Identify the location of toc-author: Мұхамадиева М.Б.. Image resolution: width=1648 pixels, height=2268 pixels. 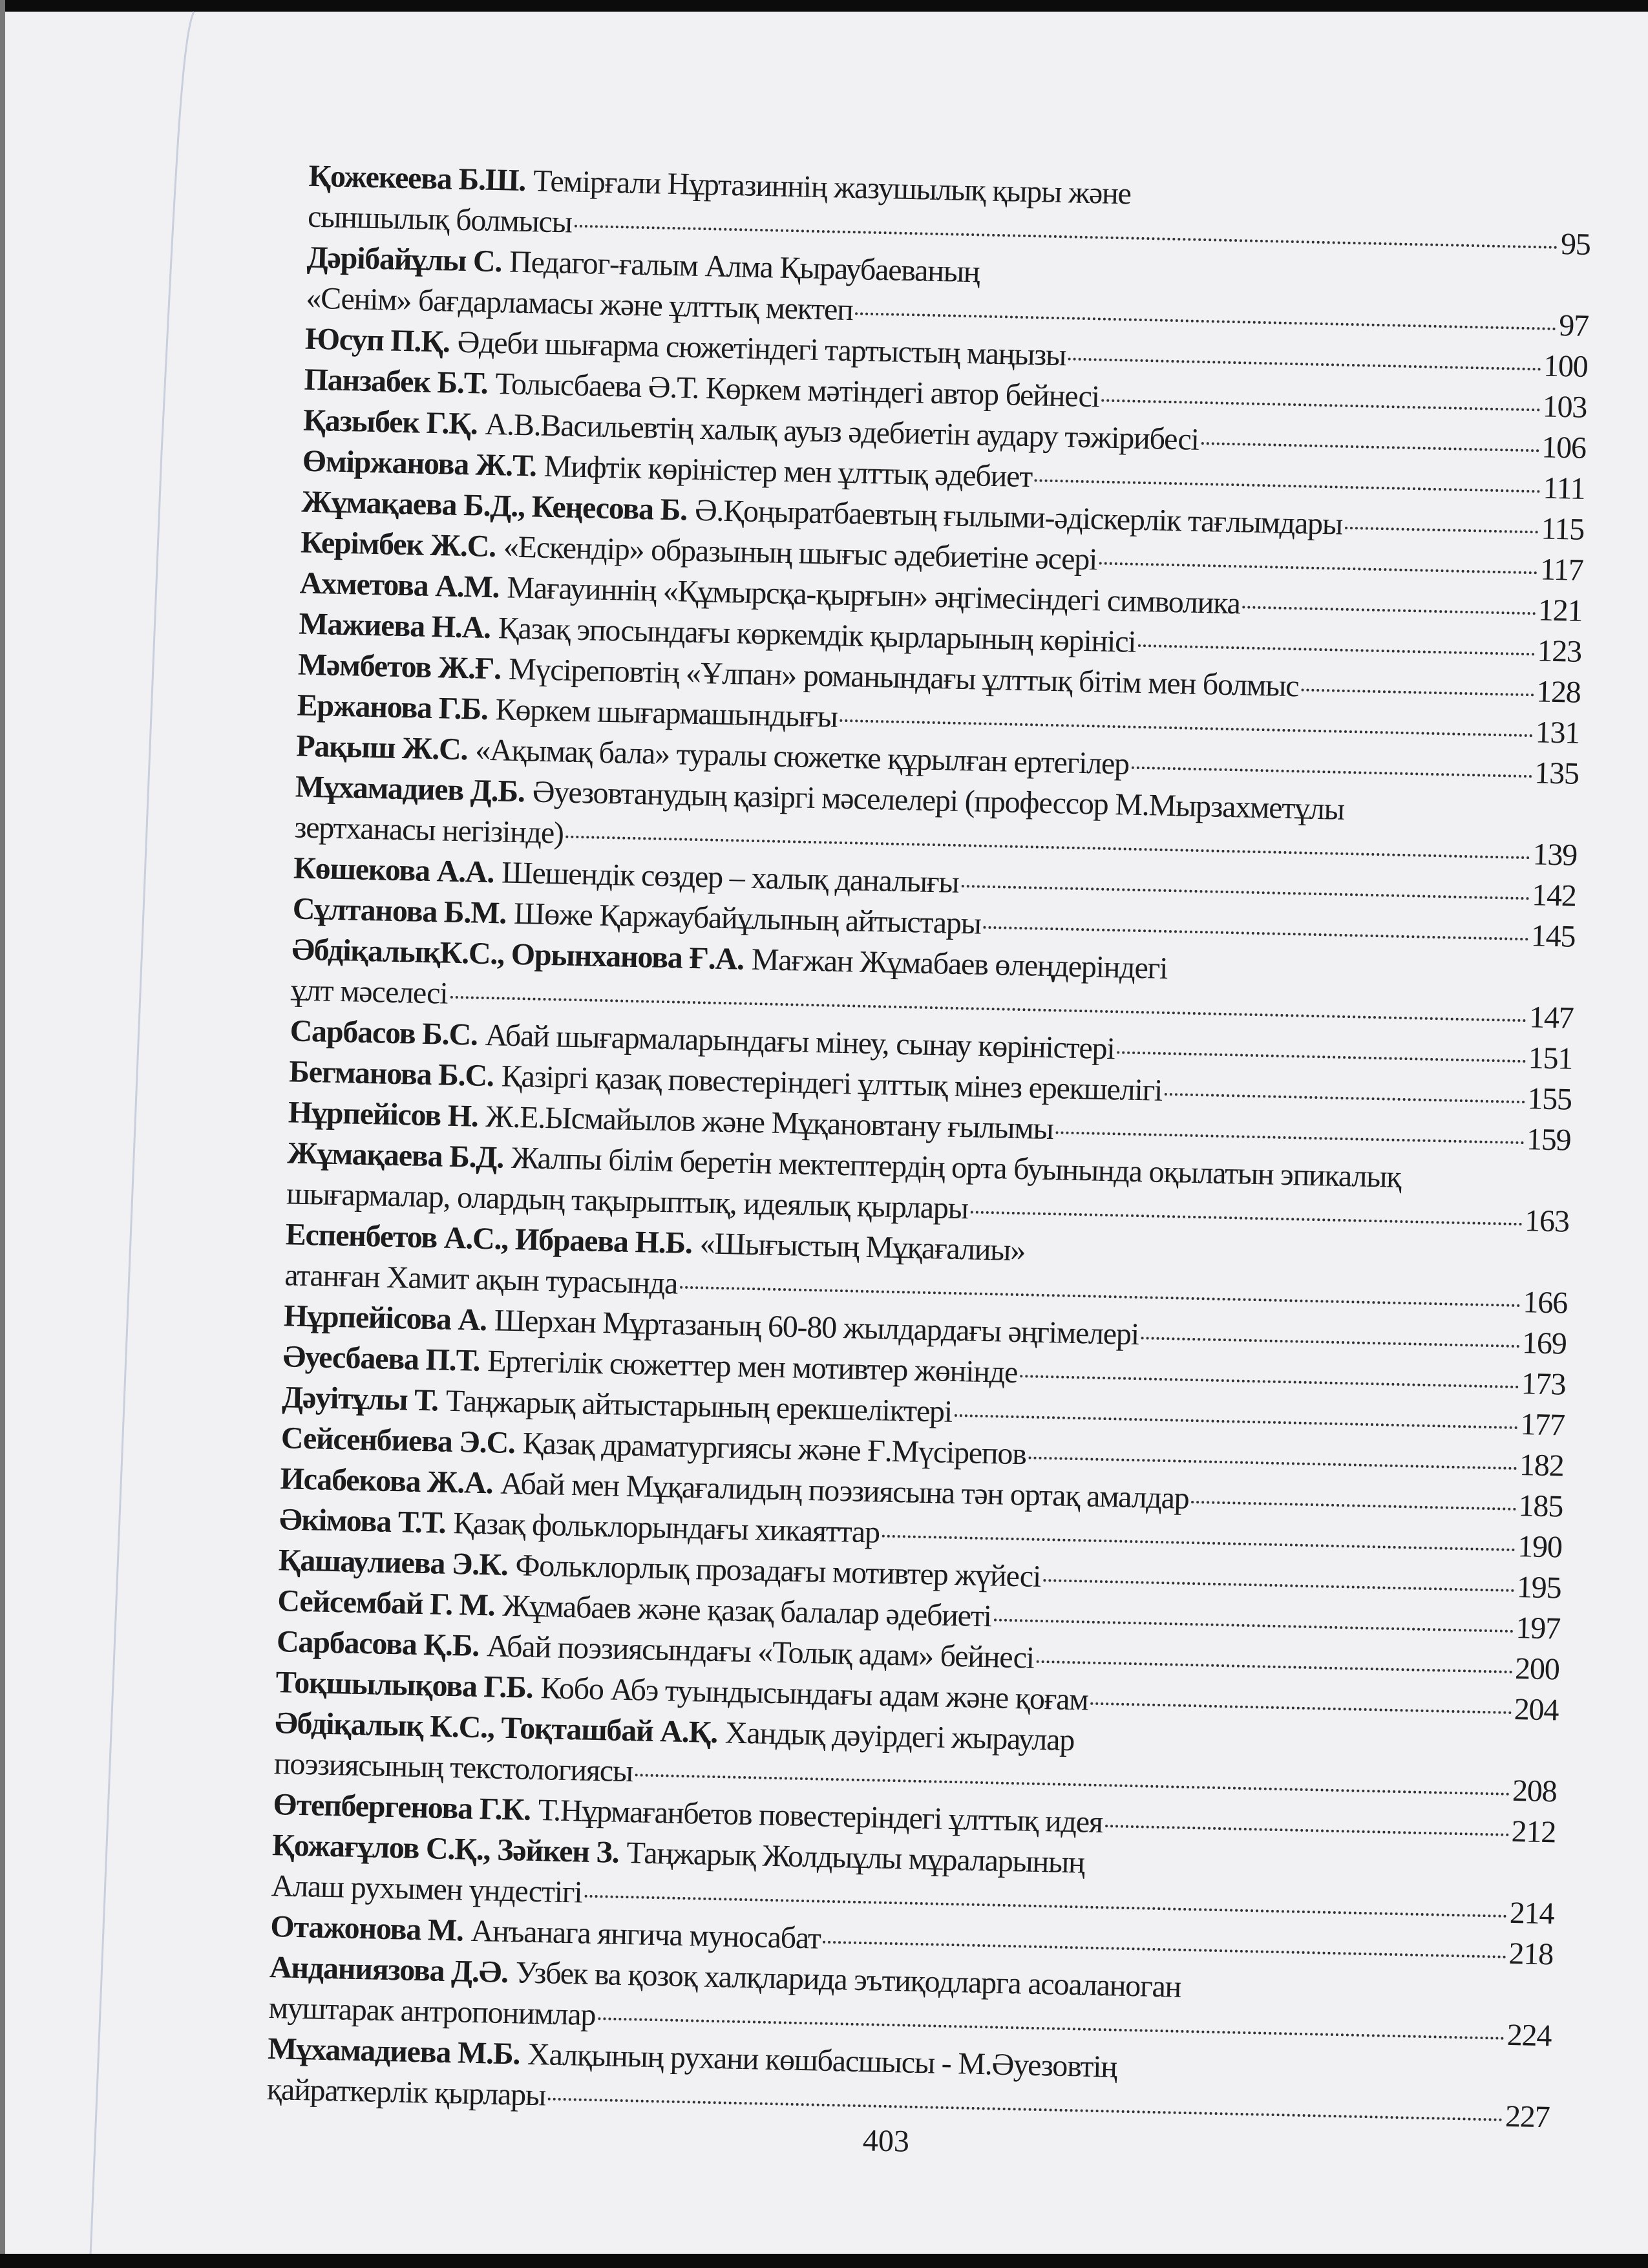
(393, 2051).